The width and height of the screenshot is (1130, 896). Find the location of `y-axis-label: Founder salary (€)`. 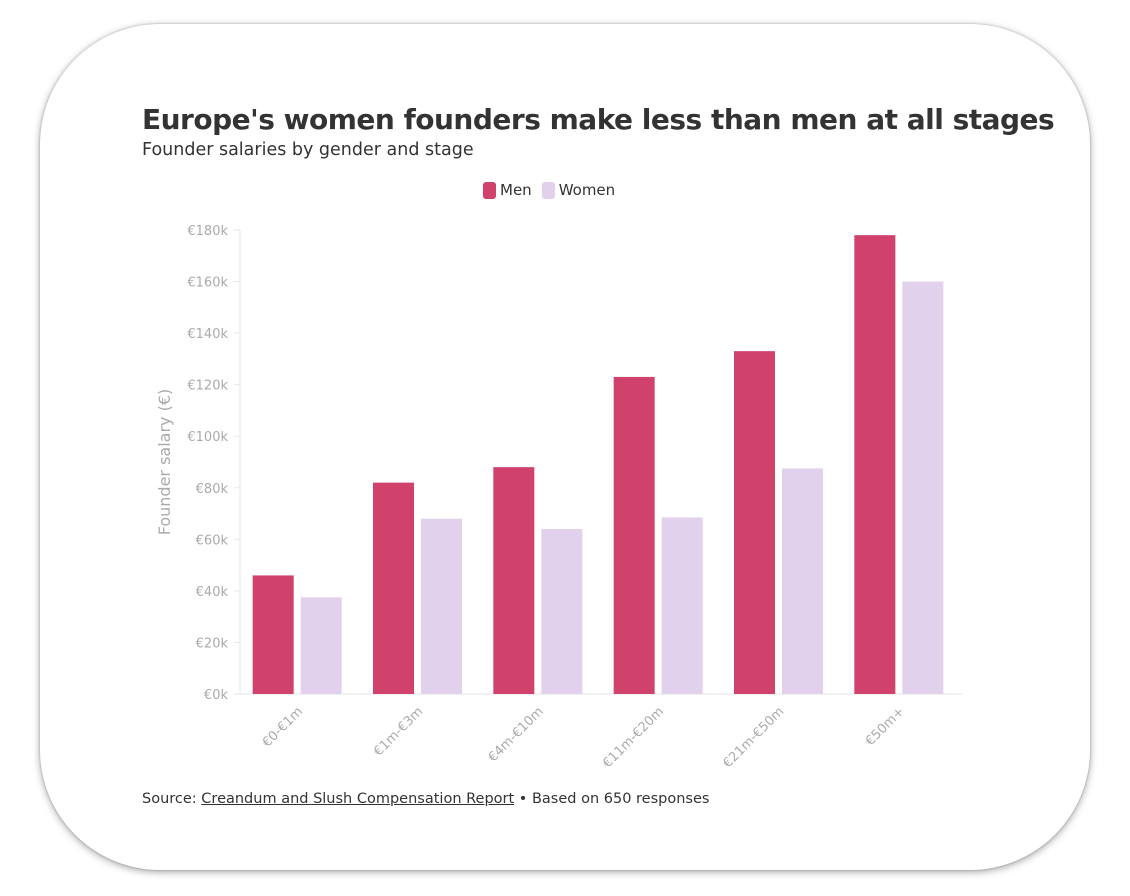

y-axis-label: Founder salary (€) is located at coordinates (164, 462).